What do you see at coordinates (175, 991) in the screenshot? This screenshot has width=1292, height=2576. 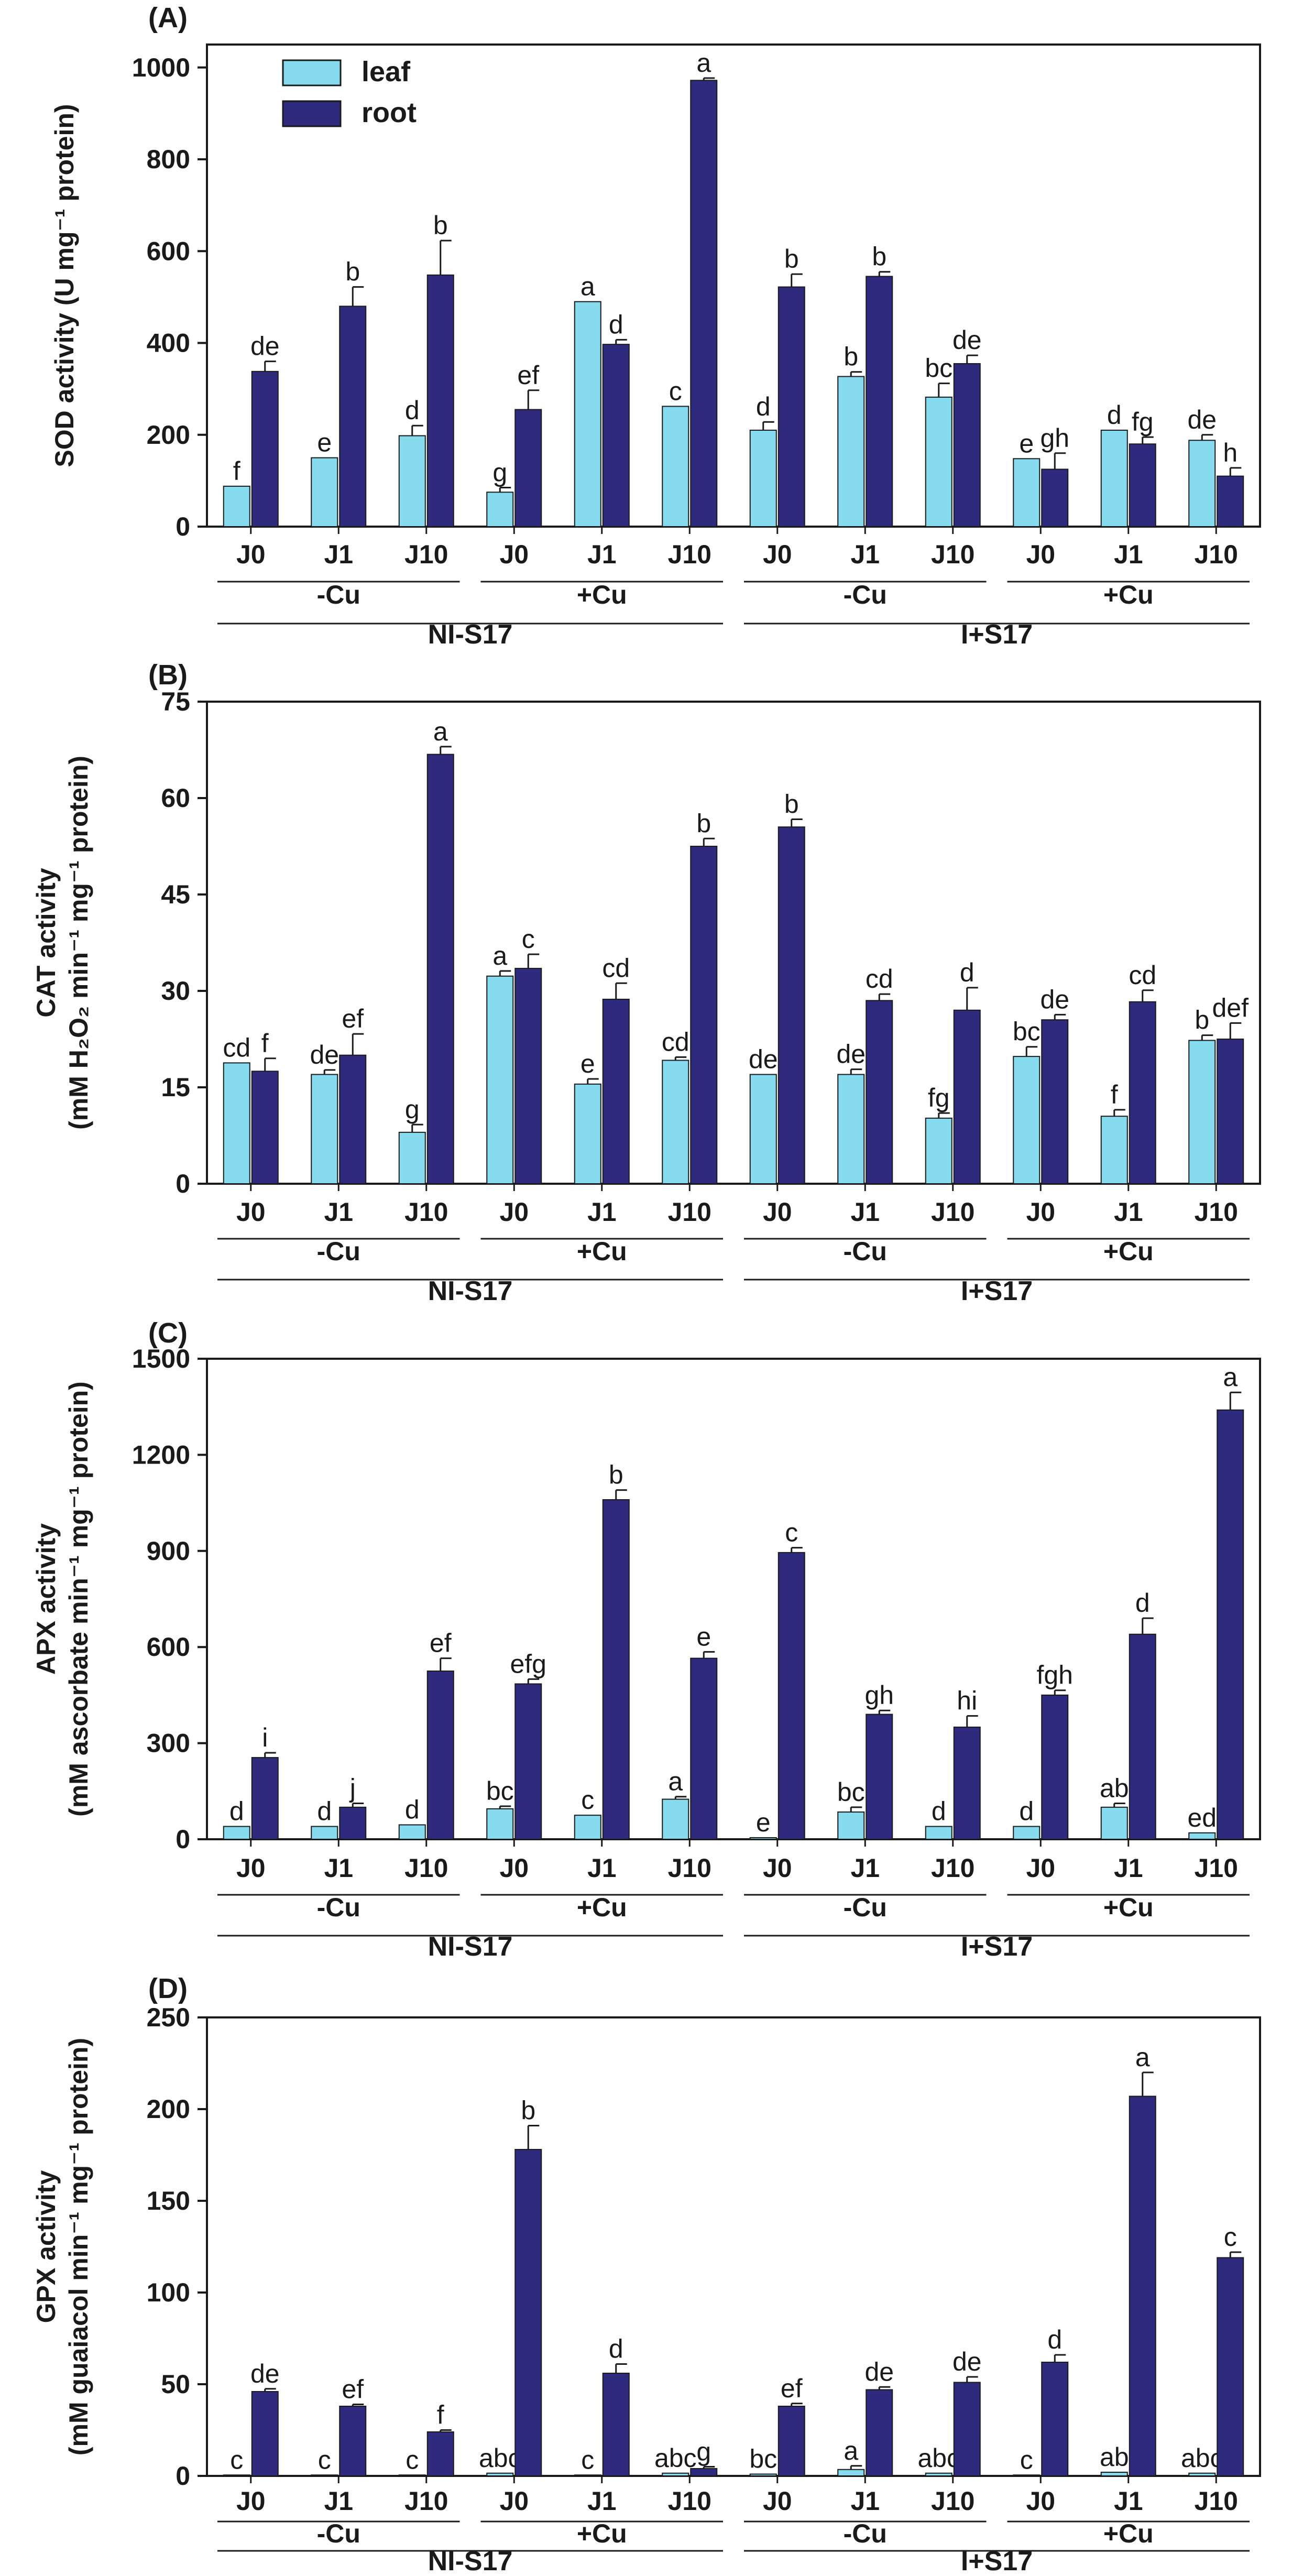 I see `y-tick-label: 30` at bounding box center [175, 991].